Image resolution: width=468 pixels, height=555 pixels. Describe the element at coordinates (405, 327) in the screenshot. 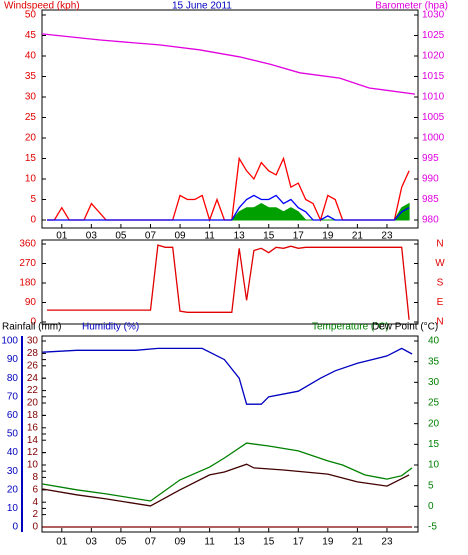

I see `axis-title: Dew Point (°C)` at that location.